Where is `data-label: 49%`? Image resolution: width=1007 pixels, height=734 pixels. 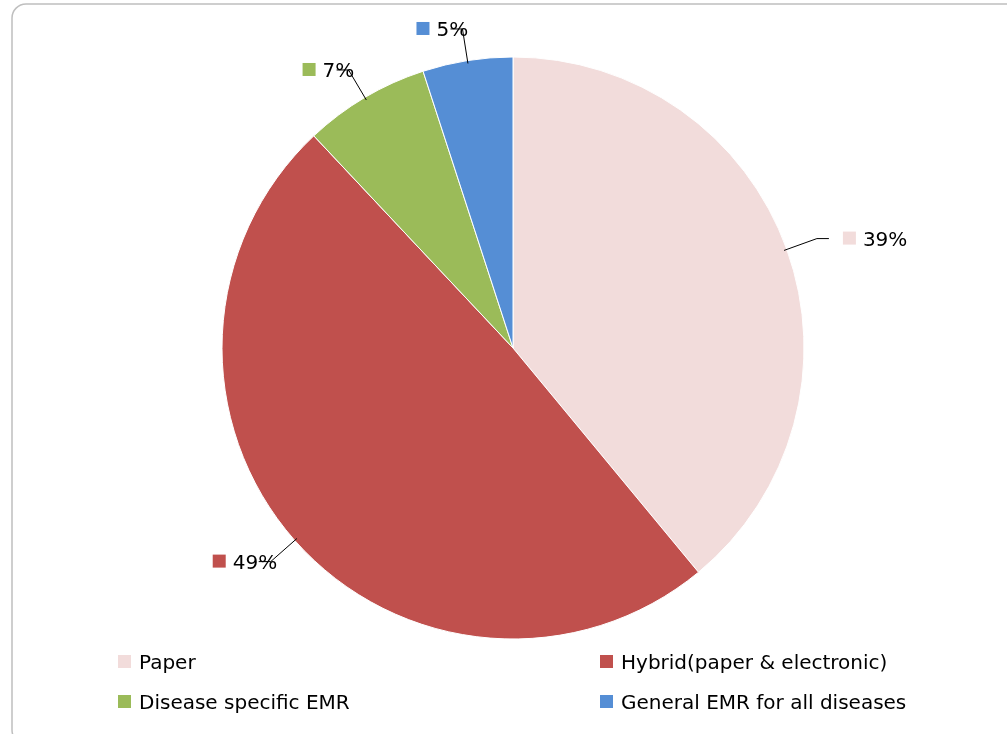 data-label: 49% is located at coordinates (255, 561).